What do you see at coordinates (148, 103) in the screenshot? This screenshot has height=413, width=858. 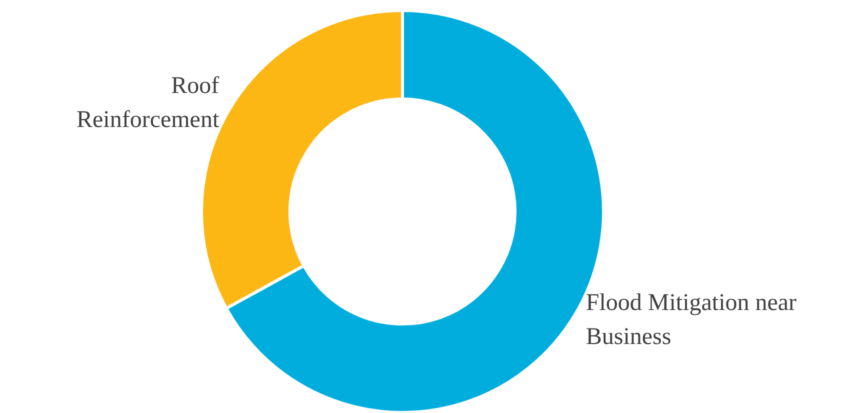 I see `slice-label: Roof Reinforcement` at bounding box center [148, 103].